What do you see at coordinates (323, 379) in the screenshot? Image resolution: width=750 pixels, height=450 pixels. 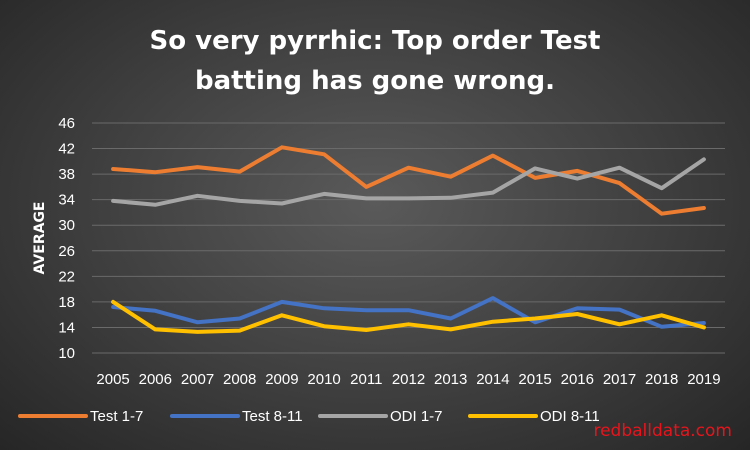 I see `x-tick-label: 2010` at bounding box center [323, 379].